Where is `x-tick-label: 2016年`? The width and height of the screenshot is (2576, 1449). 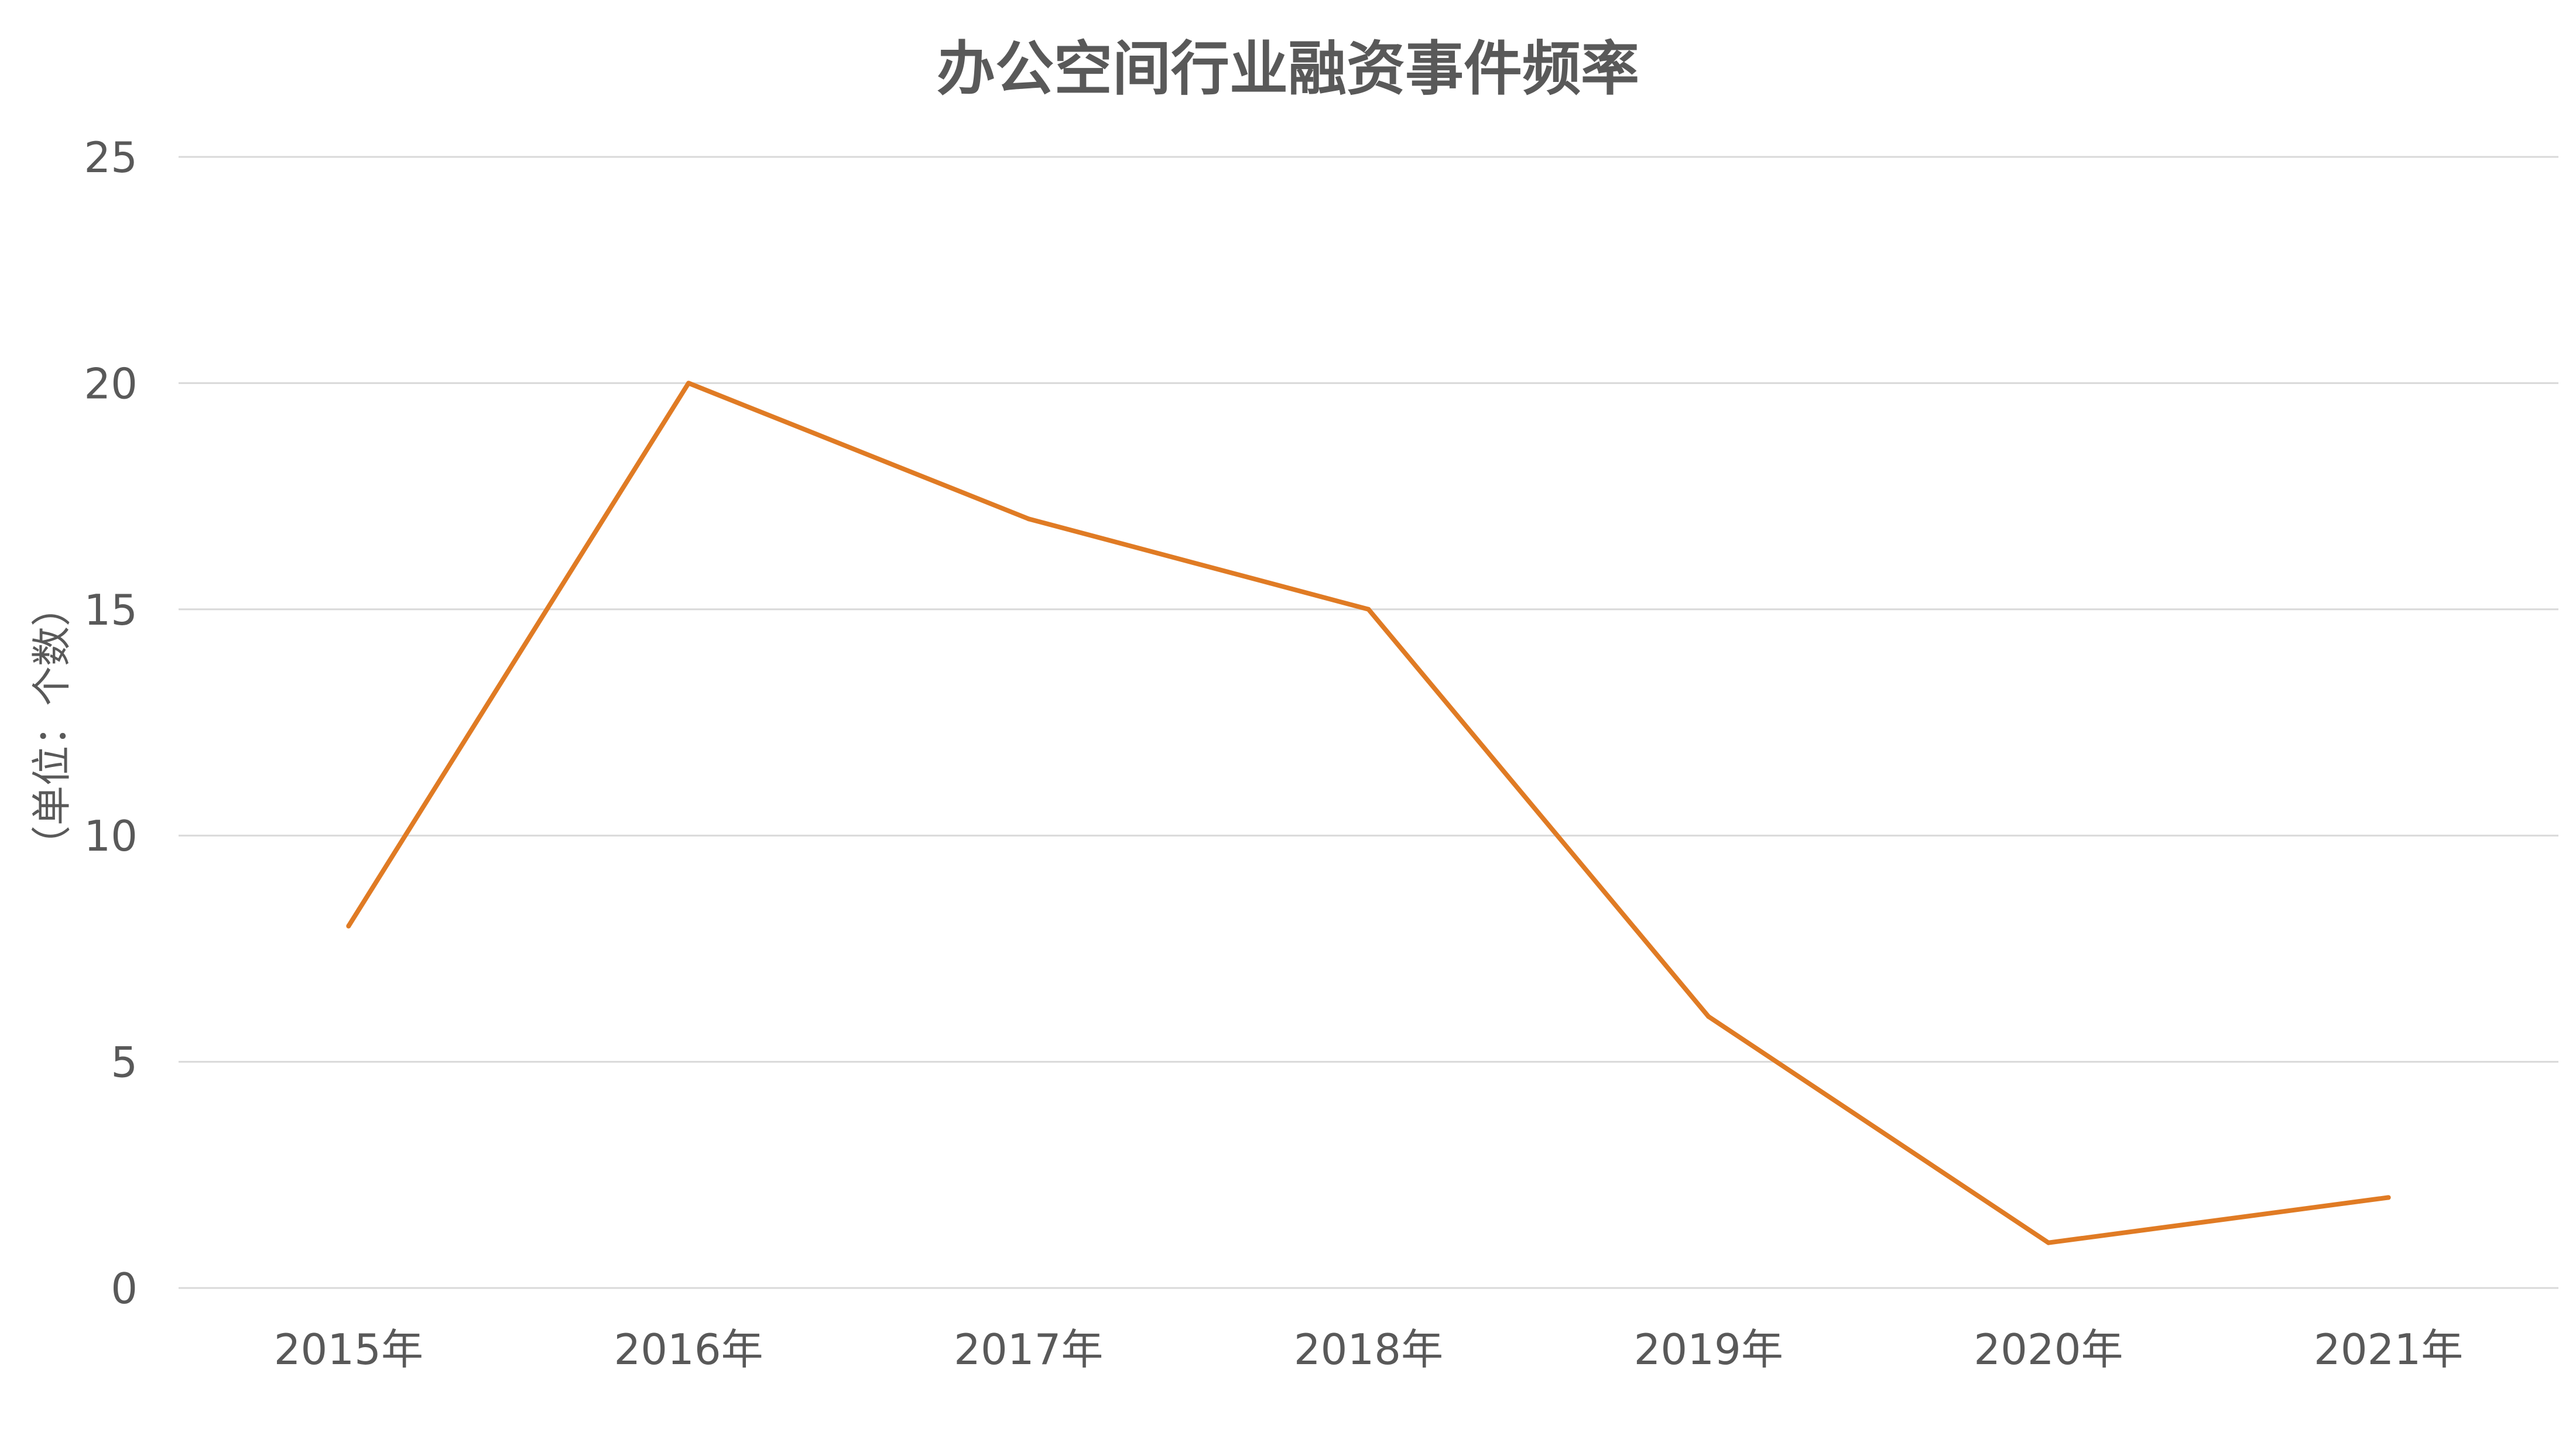 x-tick-label: 2016年 is located at coordinates (688, 1349).